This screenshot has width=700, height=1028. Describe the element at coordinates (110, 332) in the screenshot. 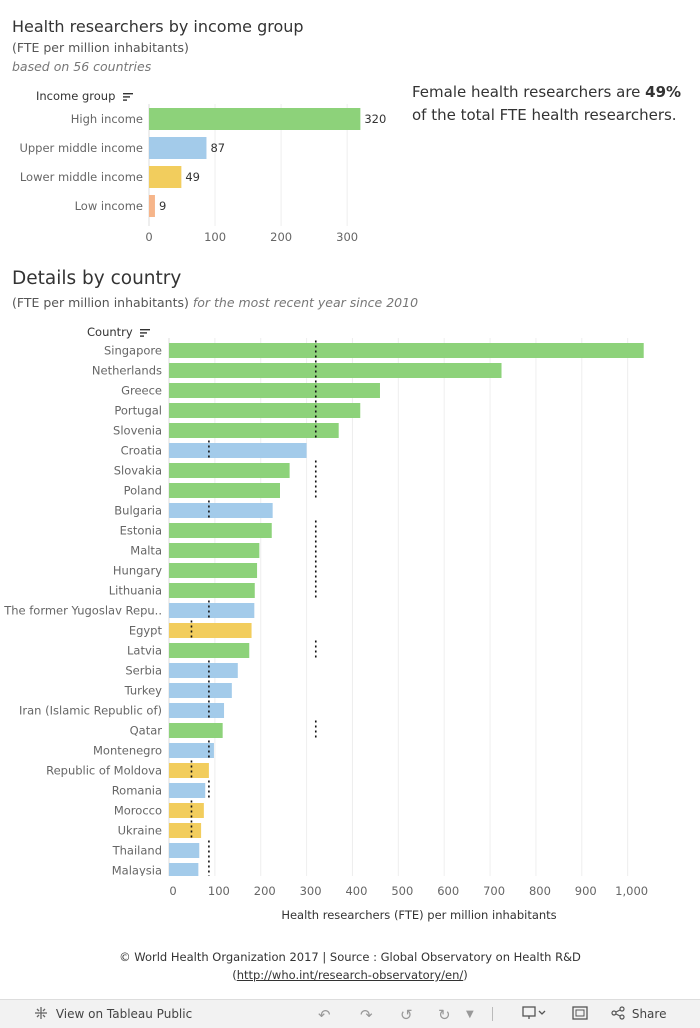

I see `country-header-label: Country` at that location.